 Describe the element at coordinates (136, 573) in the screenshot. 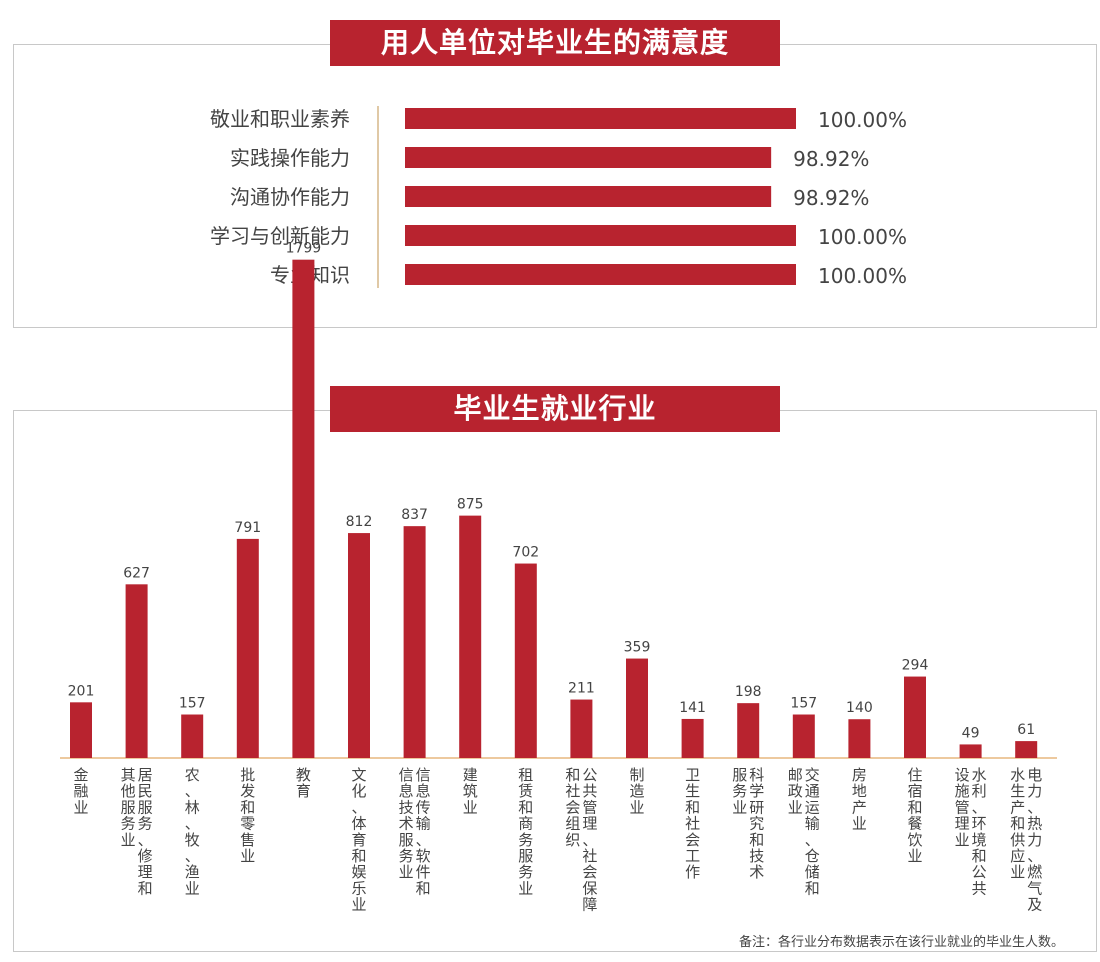

I see `industry-value-label: 627` at that location.